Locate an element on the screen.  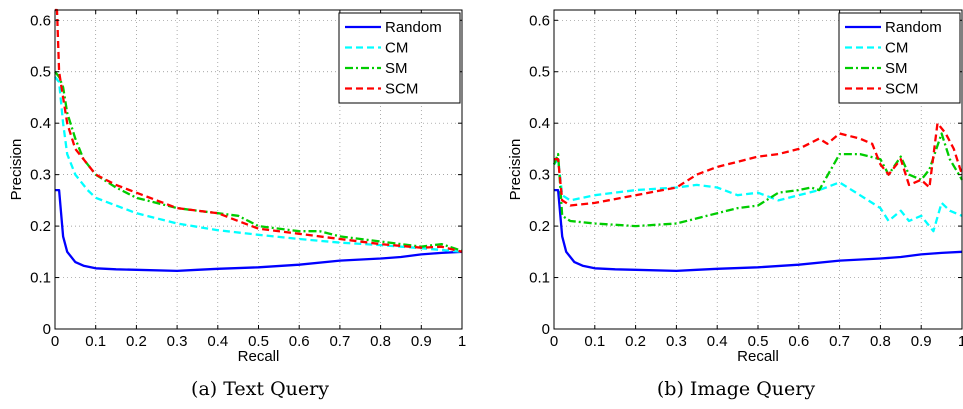
caption-image-query: (b) Image Query is located at coordinates (736, 389).